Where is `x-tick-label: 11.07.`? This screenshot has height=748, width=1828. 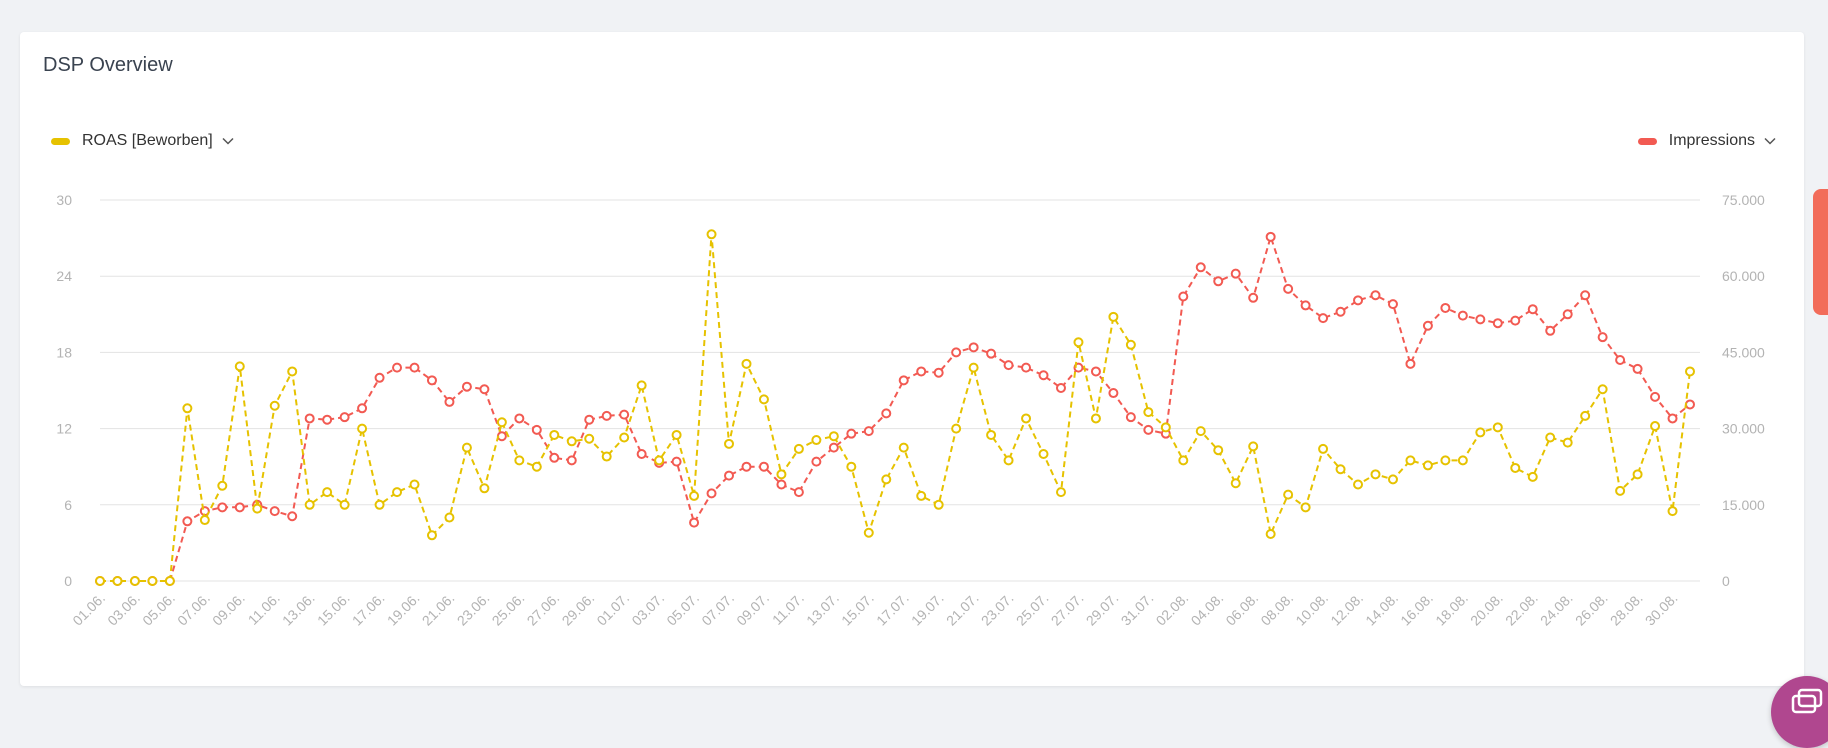
x-tick-label: 11.07. is located at coordinates (788, 609).